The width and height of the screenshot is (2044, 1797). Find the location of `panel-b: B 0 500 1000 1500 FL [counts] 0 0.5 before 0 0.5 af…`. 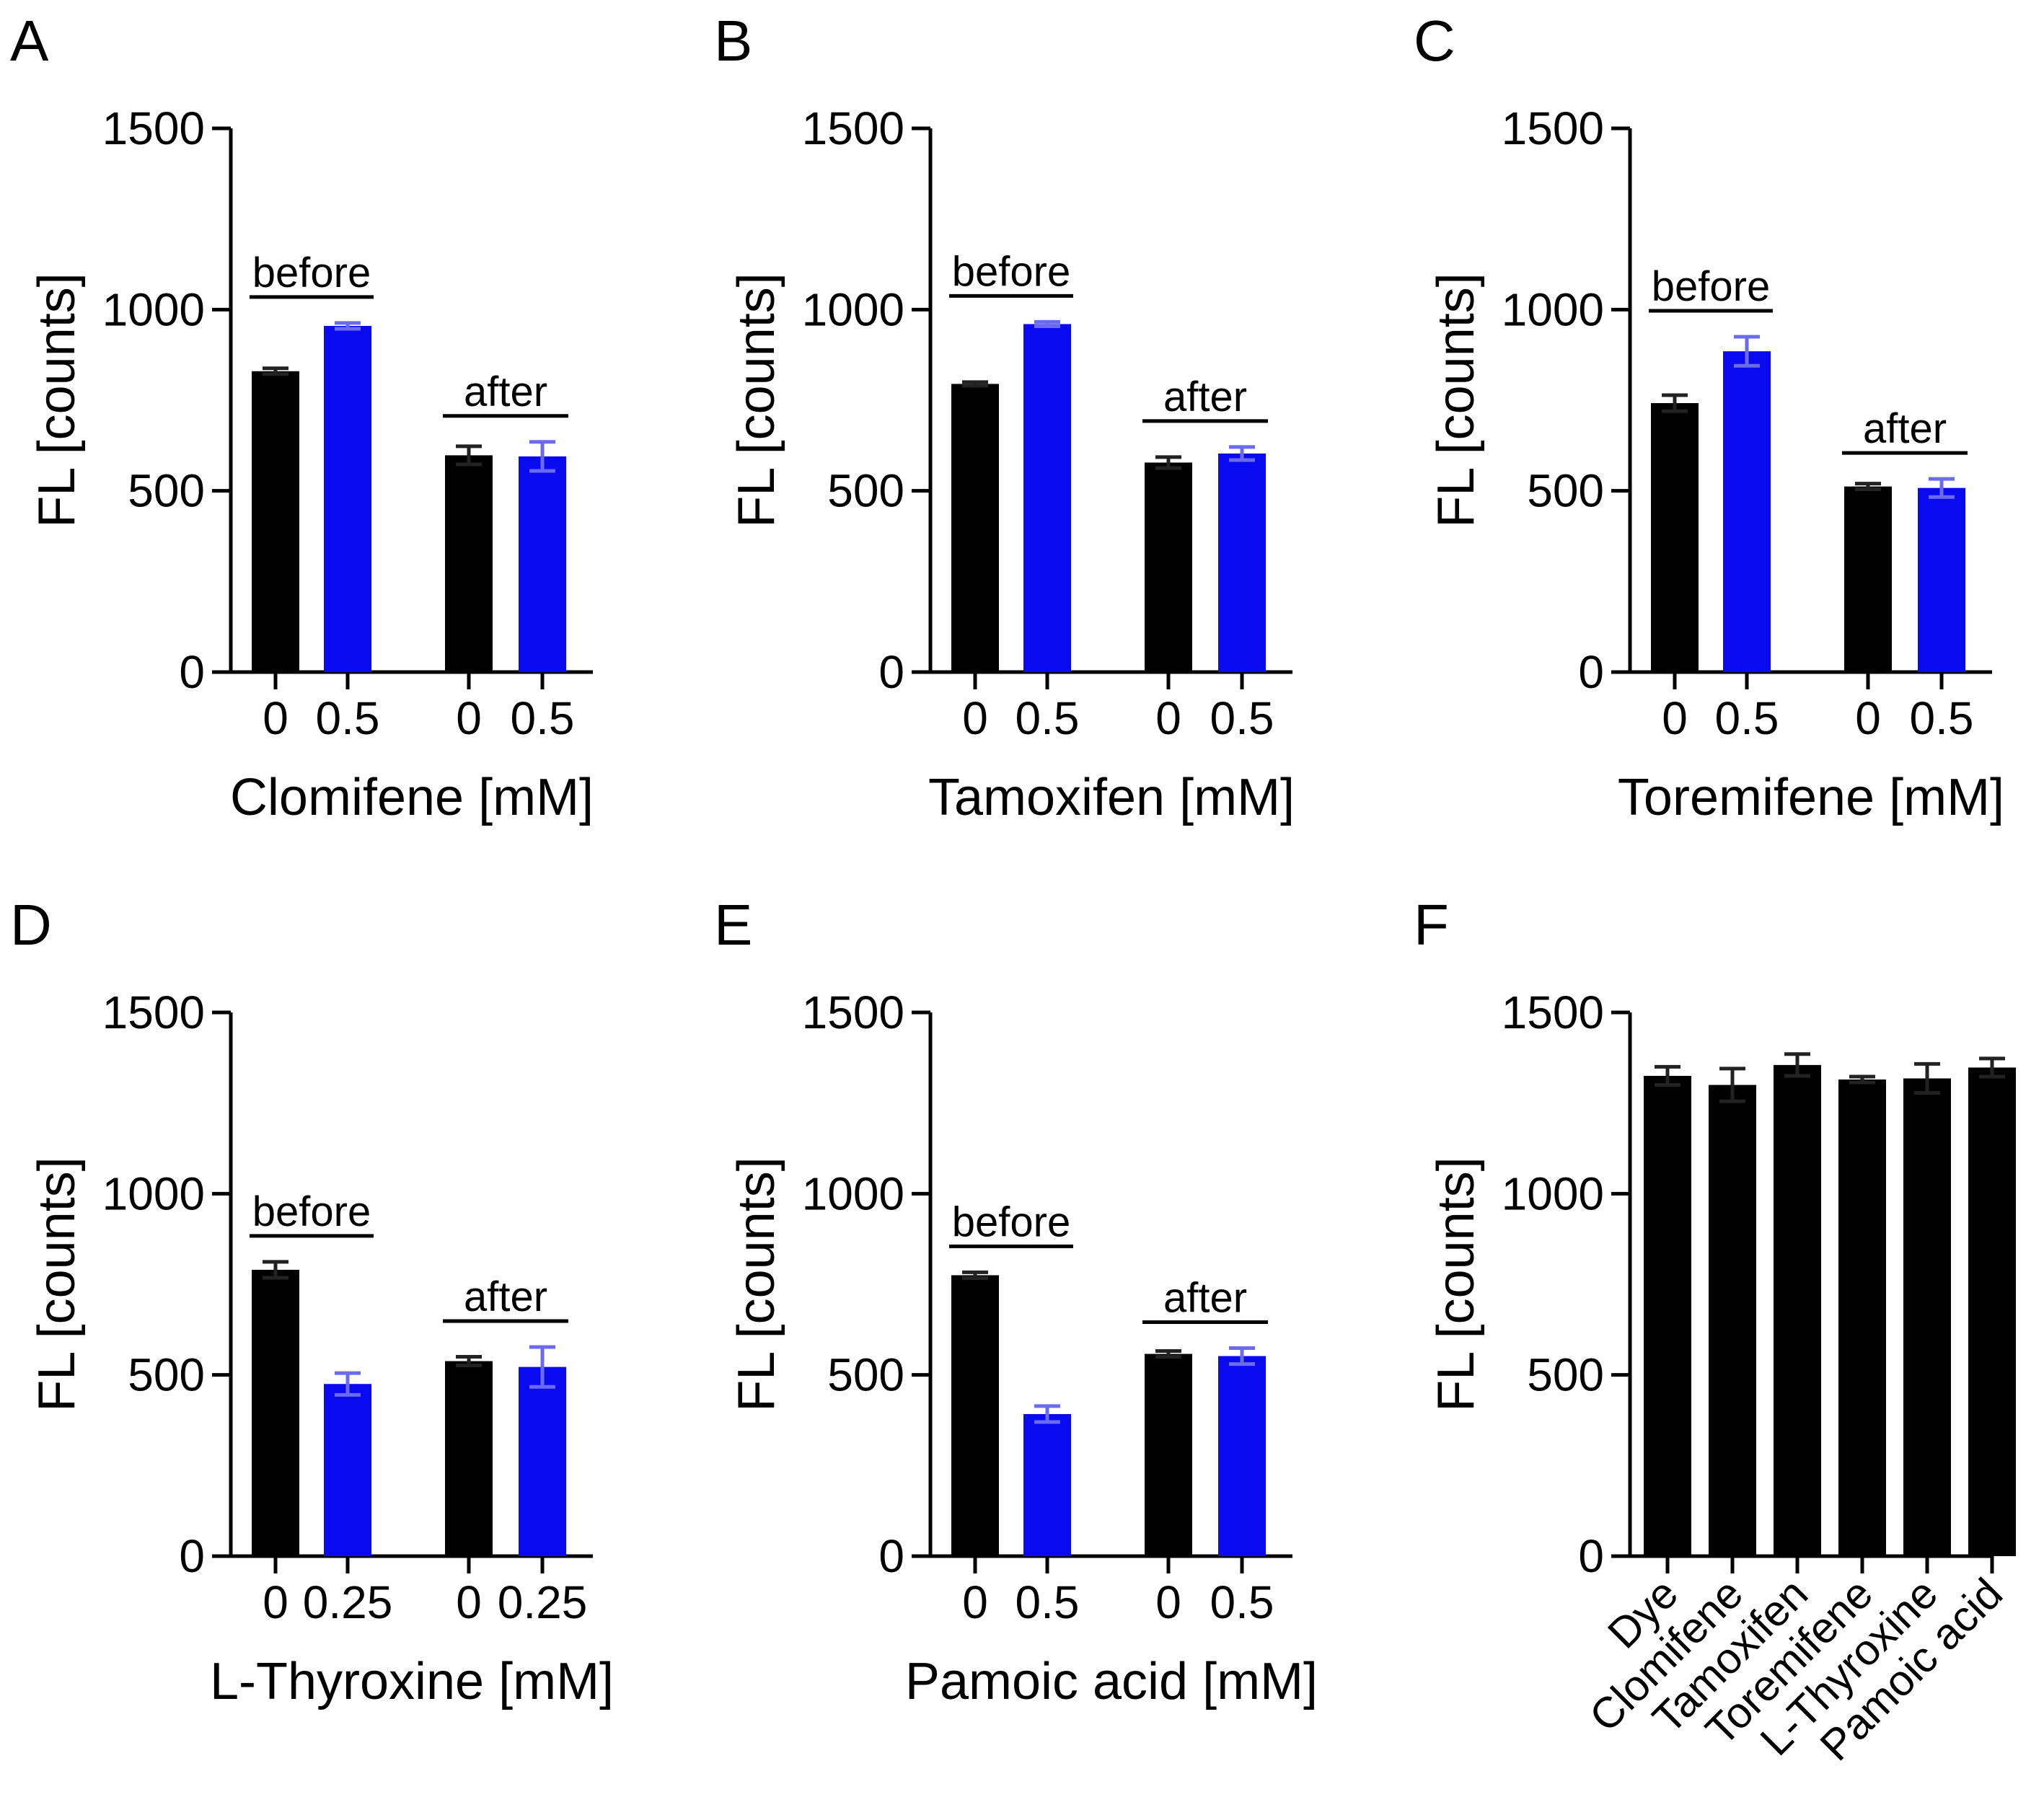

panel-b: B 0 500 1000 1500 FL [counts] 0 0.5 before 0 0.5 af… is located at coordinates (1004, 417).